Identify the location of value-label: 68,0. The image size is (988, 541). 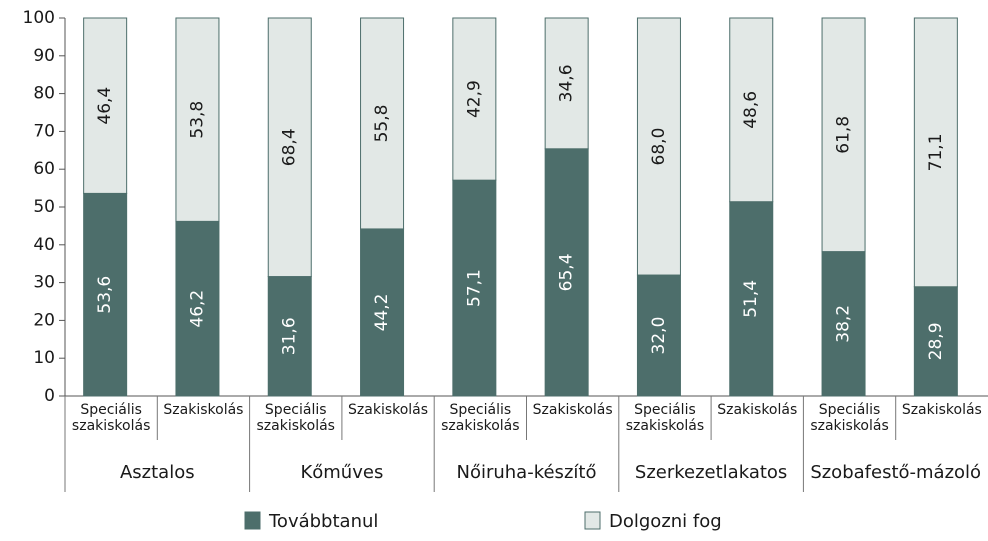
(659, 147).